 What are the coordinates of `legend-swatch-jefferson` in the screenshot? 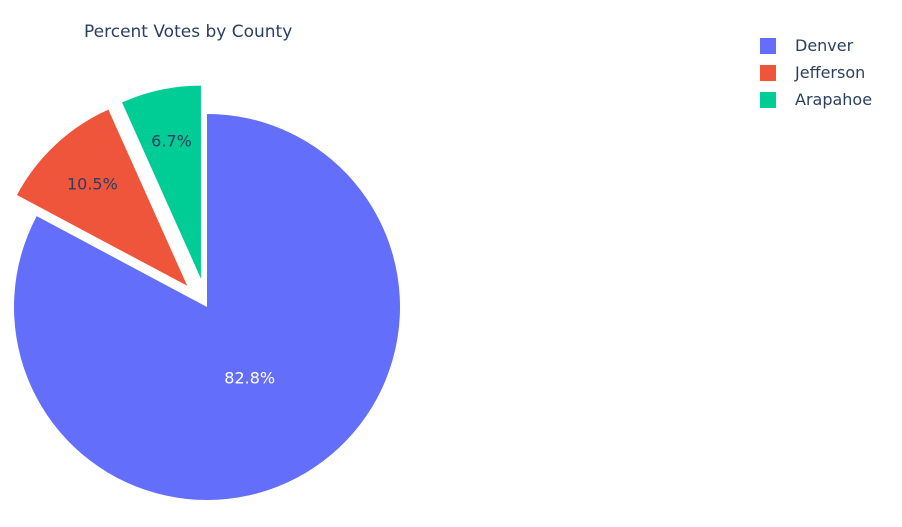 It's located at (768, 72).